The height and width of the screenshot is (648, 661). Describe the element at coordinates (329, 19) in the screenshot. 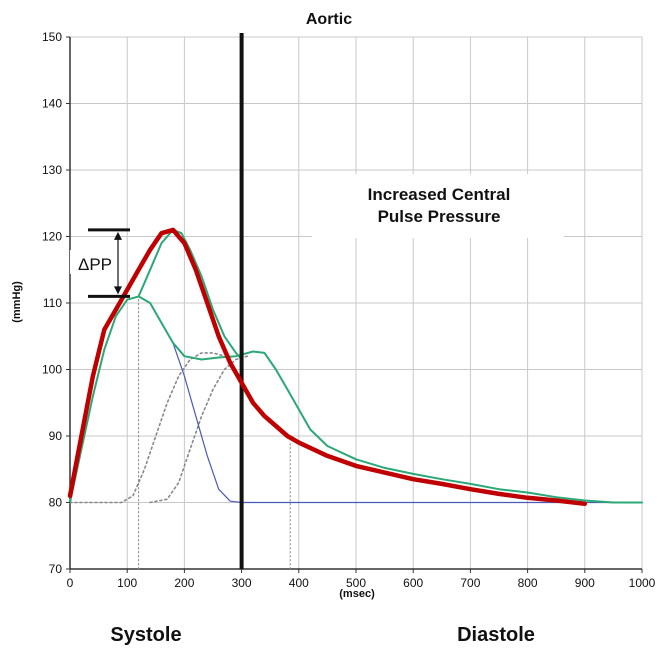

I see `chart-title: Aortic` at that location.